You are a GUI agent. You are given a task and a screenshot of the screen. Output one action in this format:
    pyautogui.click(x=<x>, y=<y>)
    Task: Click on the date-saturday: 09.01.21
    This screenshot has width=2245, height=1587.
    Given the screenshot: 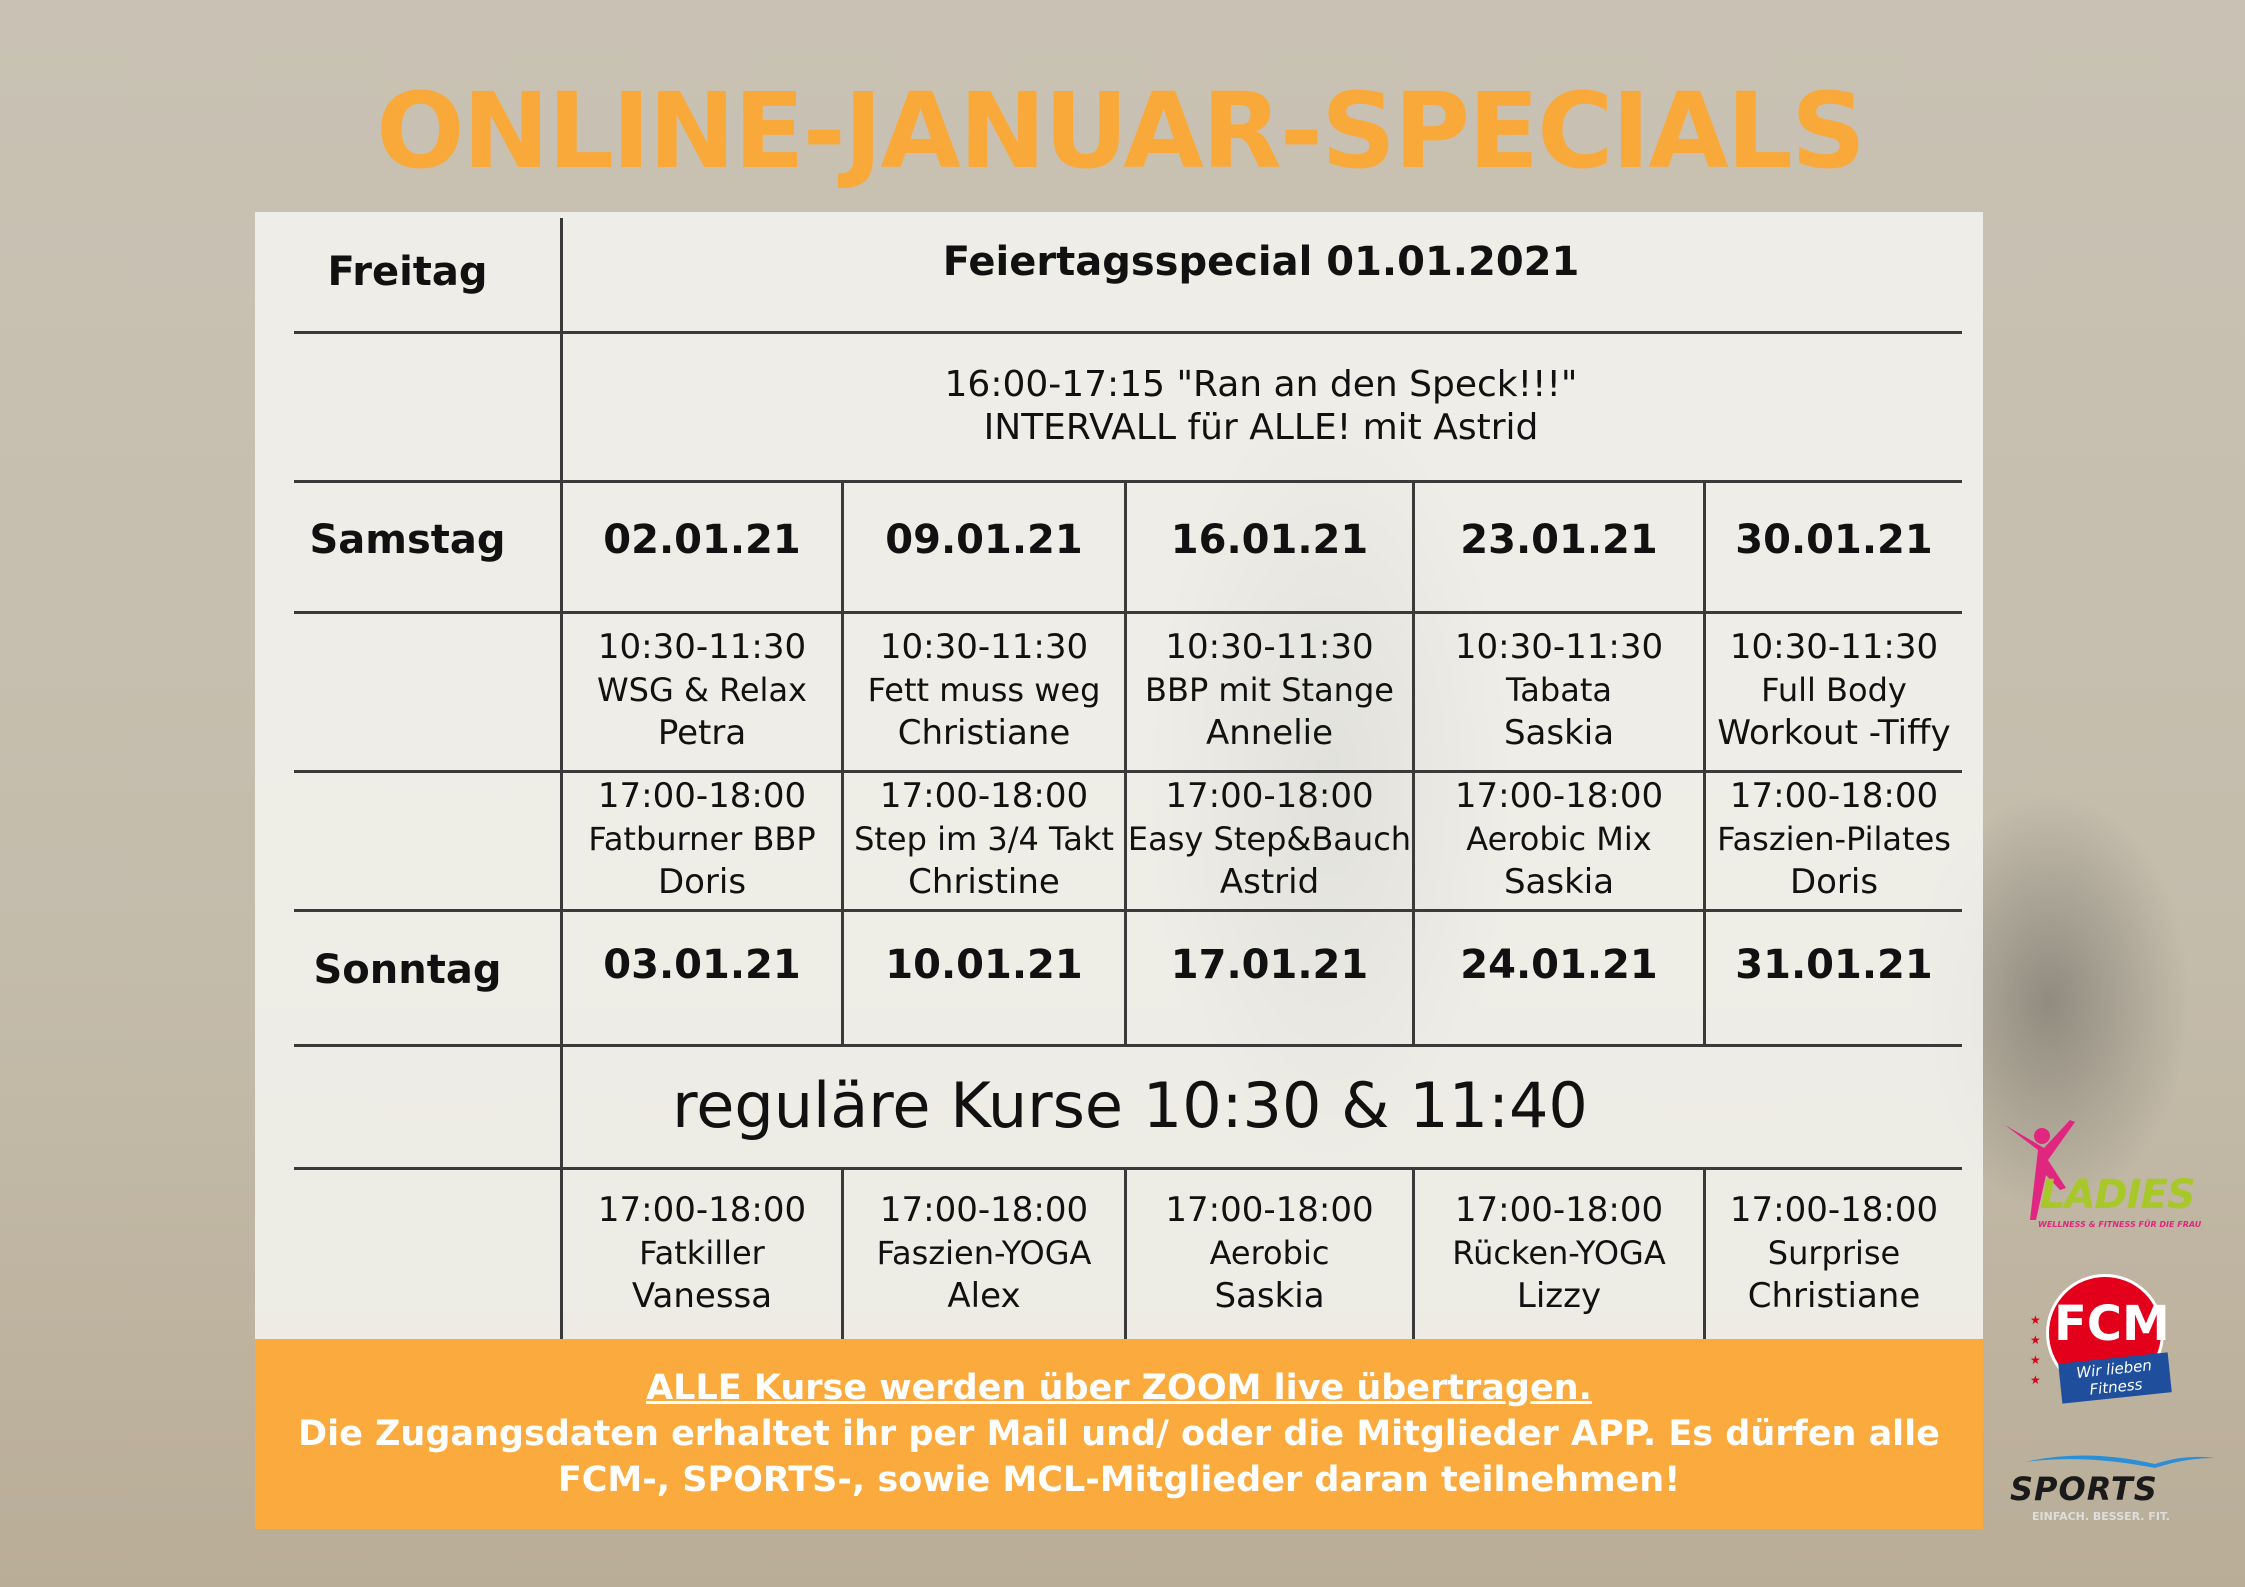 What is the action you would take?
    pyautogui.click(x=984, y=540)
    